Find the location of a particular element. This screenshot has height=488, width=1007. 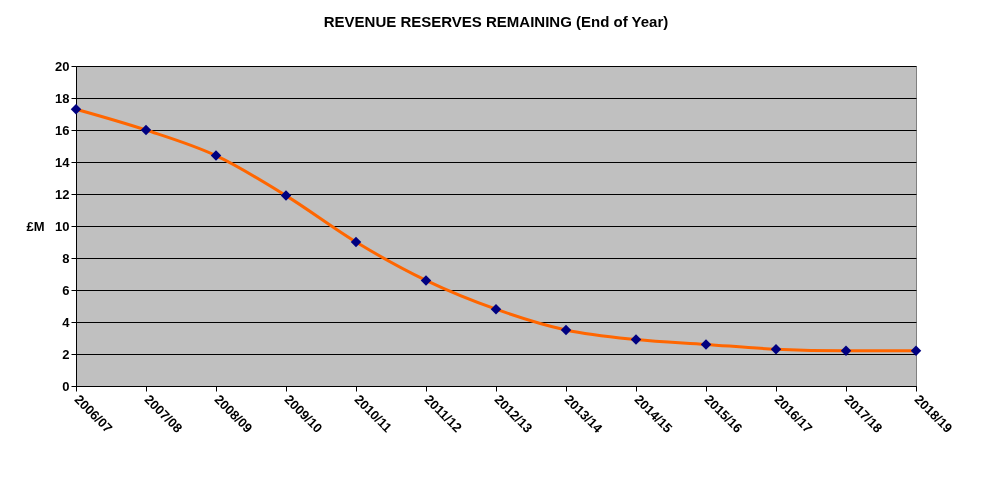

y-tick-label: 0 is located at coordinates (66, 386).